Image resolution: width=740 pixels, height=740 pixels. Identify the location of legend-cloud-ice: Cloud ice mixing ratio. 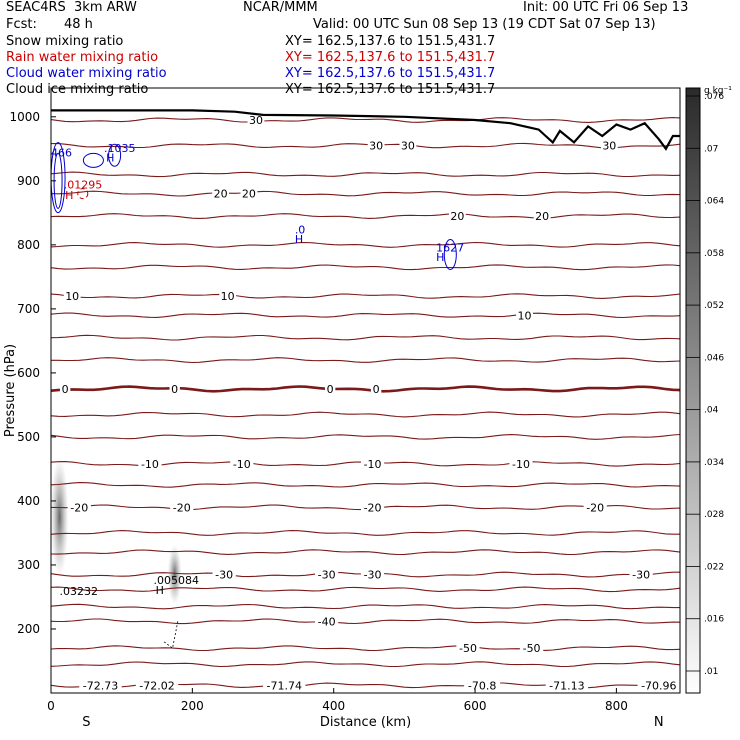
(77, 89).